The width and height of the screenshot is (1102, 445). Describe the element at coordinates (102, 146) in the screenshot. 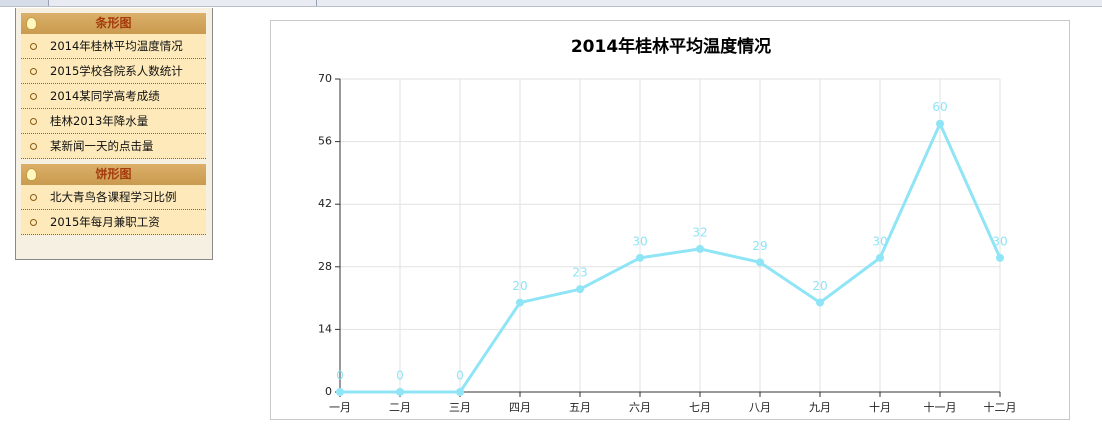

I see `menu-item-text: 某新闻一天的点击量` at that location.